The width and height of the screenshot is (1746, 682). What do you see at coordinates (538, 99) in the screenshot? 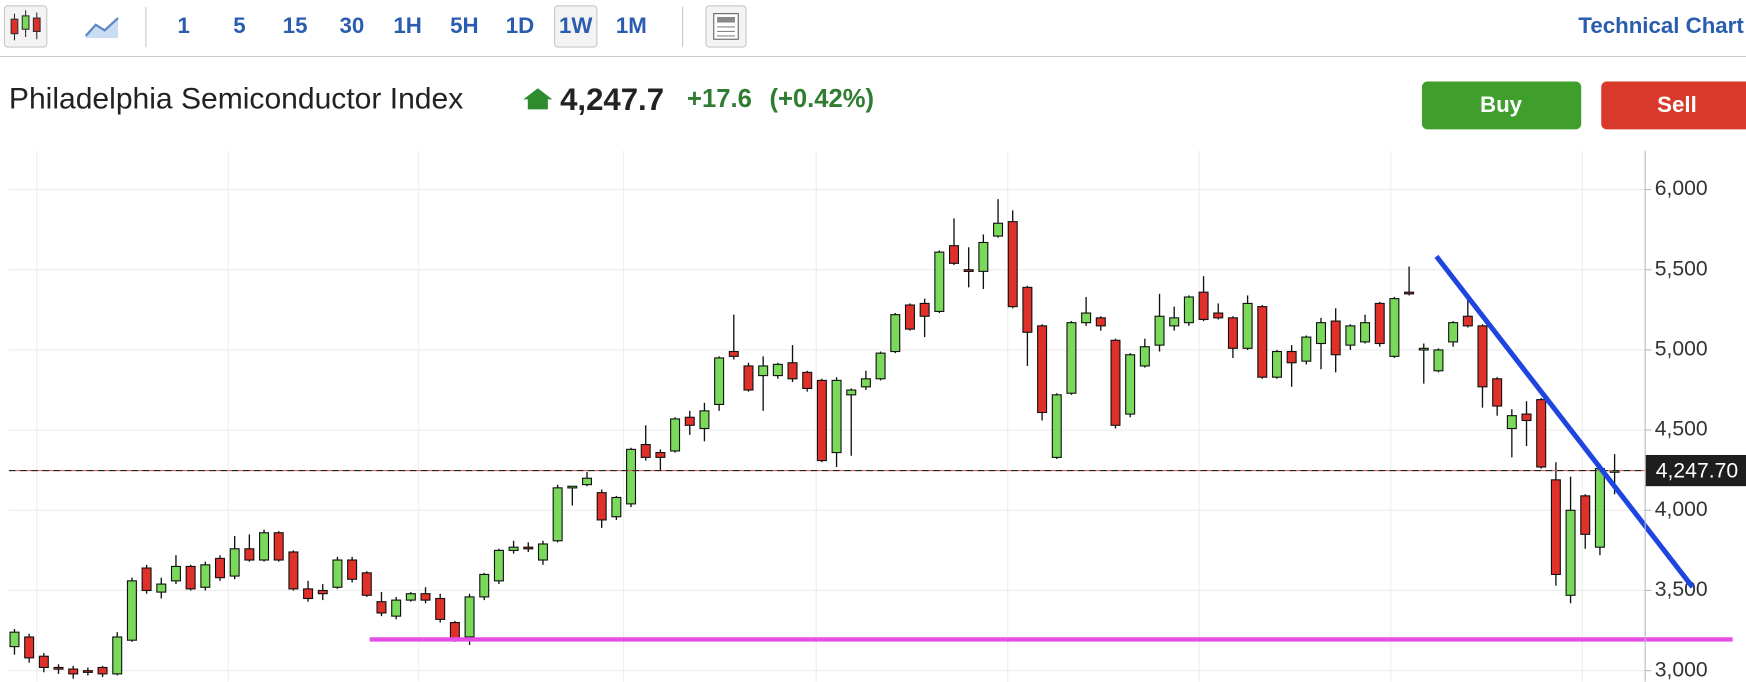
I see `up-arrow` at bounding box center [538, 99].